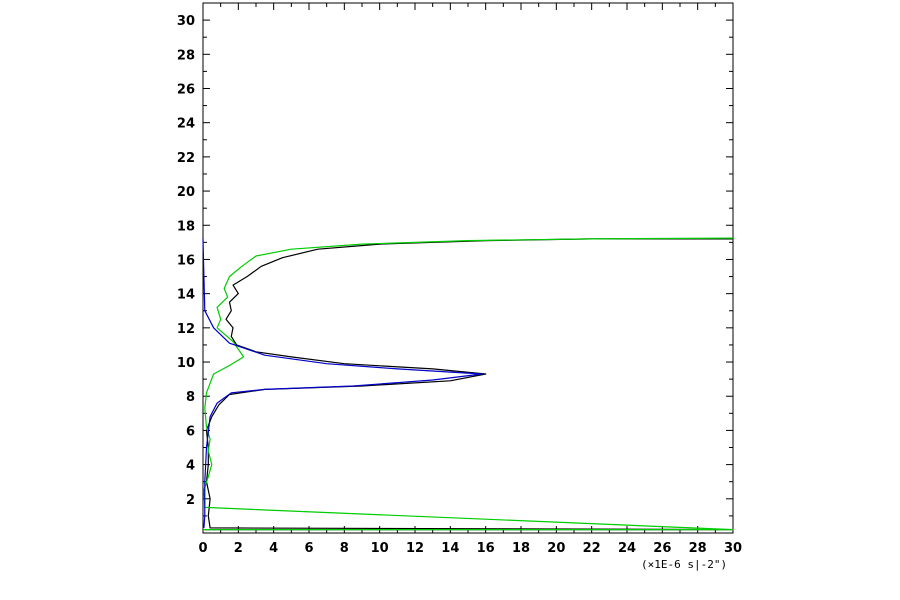  What do you see at coordinates (627, 548) in the screenshot?
I see `x-tick-label: 24` at bounding box center [627, 548].